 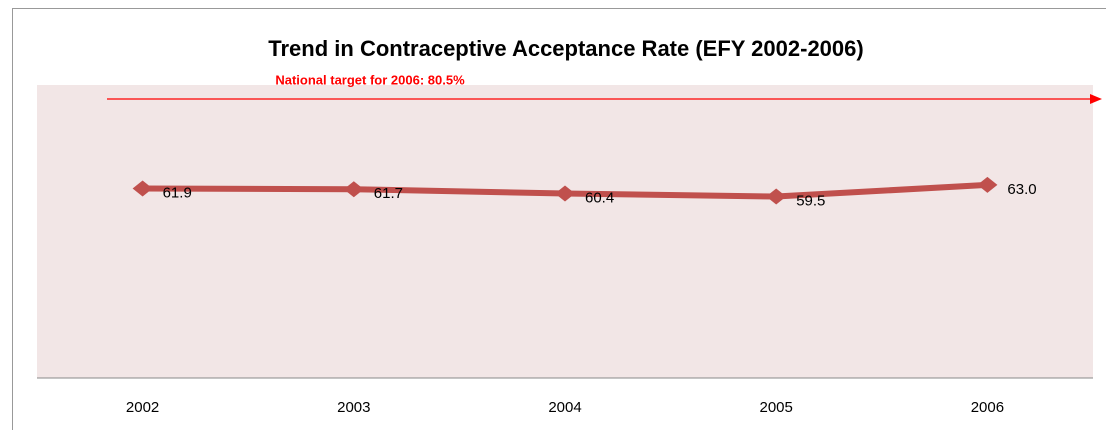 What do you see at coordinates (388, 193) in the screenshot?
I see `data-label: 61.7` at bounding box center [388, 193].